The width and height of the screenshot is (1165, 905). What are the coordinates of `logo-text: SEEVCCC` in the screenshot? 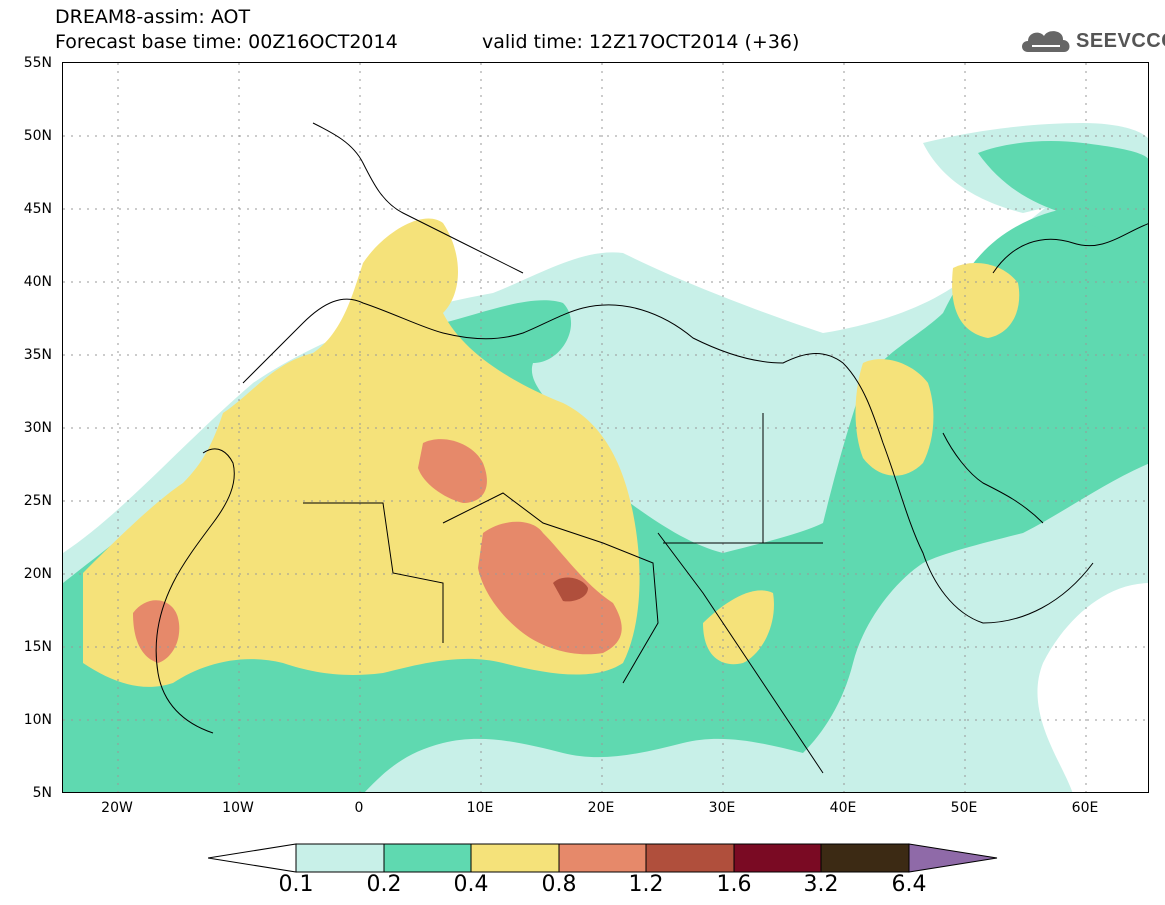 It's located at (1120, 41).